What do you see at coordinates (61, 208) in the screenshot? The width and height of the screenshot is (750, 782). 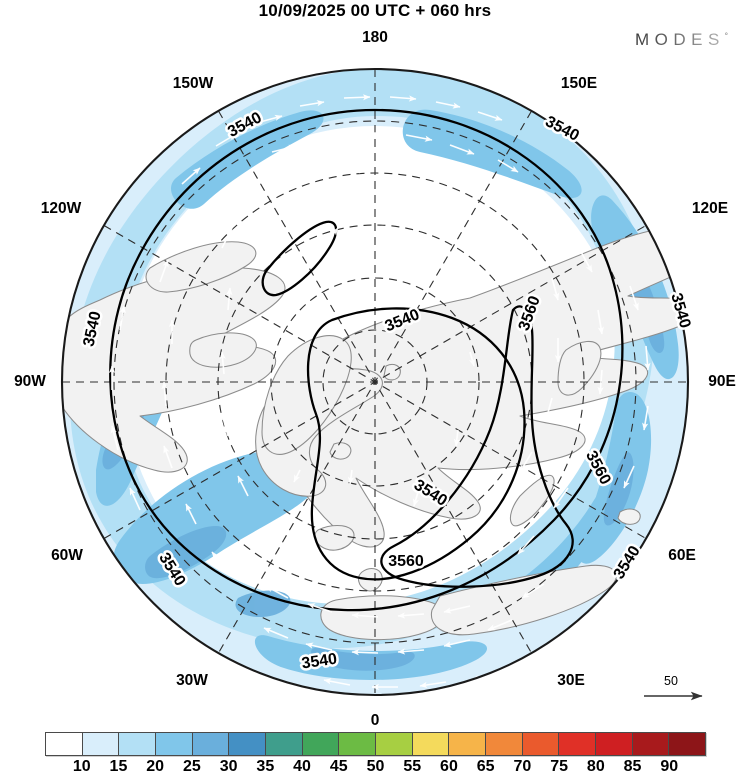 I see `longitude-label-120w: 120W` at bounding box center [61, 208].